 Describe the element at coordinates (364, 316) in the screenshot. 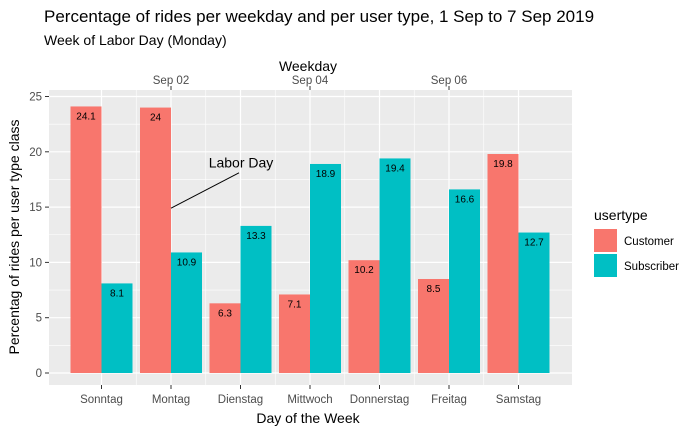

I see `bar-customer-donnerstag` at that location.